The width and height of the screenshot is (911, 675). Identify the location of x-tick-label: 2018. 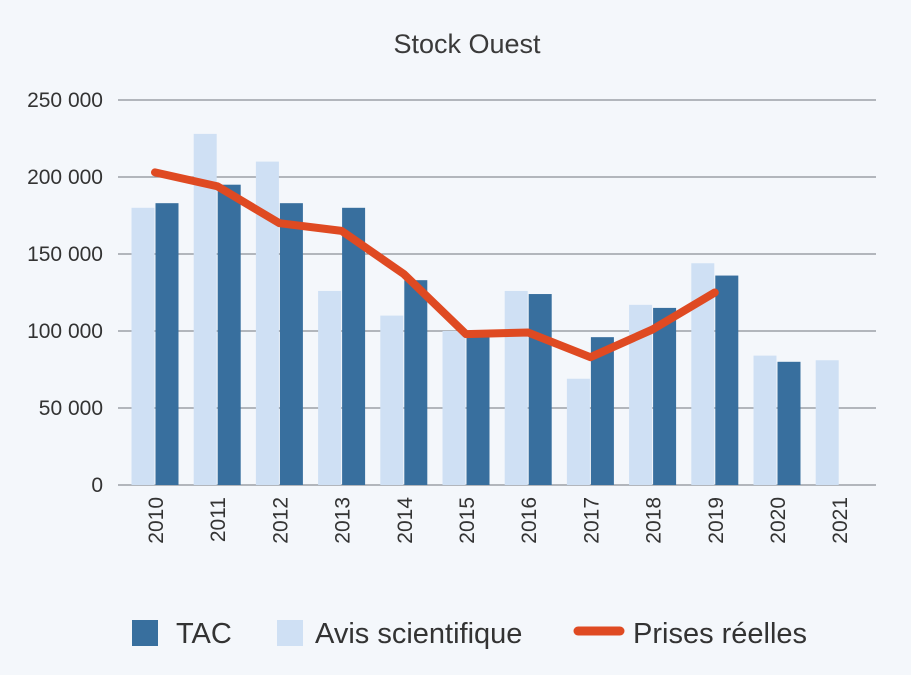
(654, 520).